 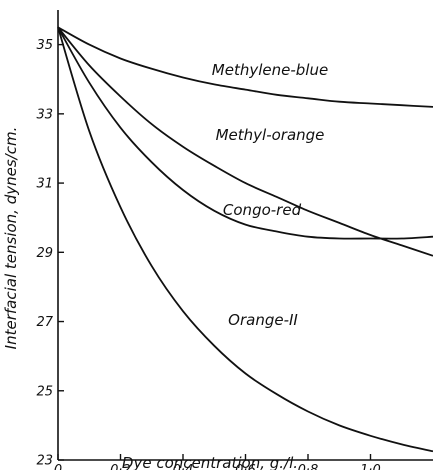 What do you see at coordinates (270, 135) in the screenshot?
I see `methyl-orange-label: Methyl-orange` at bounding box center [270, 135].